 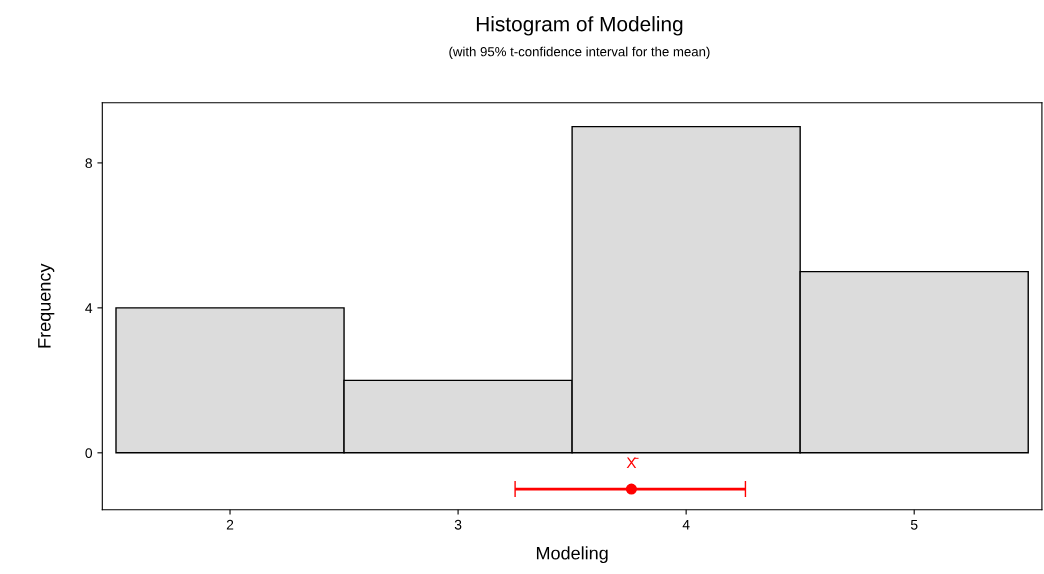 What do you see at coordinates (579, 52) in the screenshot?
I see `chart-subtitle: (with 95% t-confidence interval for the mean)` at bounding box center [579, 52].